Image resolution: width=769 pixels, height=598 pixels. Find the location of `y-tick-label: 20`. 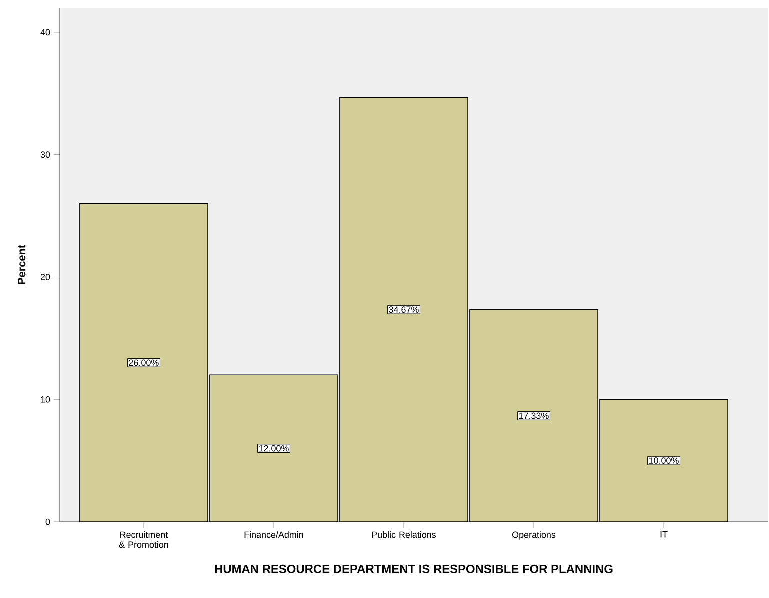

y-tick-label: 20 is located at coordinates (45, 277).